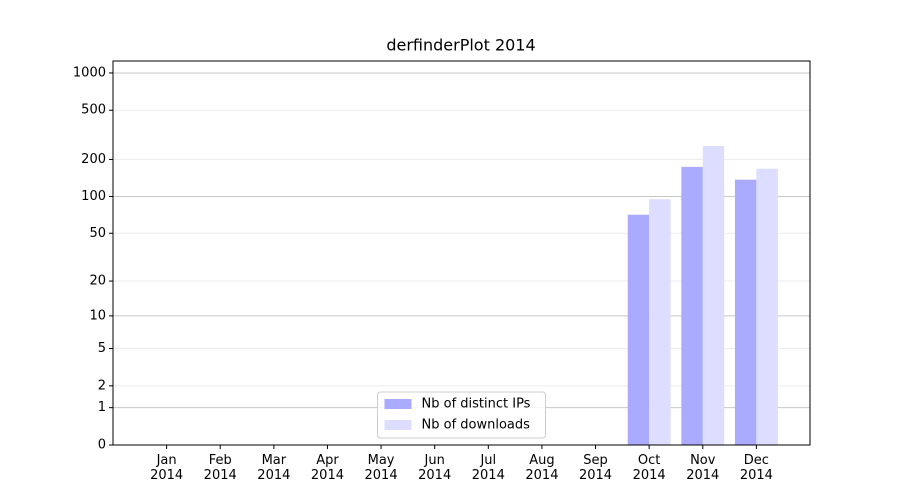 The width and height of the screenshot is (900, 500). I want to click on x-tick-label: Jul 2014, so click(488, 468).